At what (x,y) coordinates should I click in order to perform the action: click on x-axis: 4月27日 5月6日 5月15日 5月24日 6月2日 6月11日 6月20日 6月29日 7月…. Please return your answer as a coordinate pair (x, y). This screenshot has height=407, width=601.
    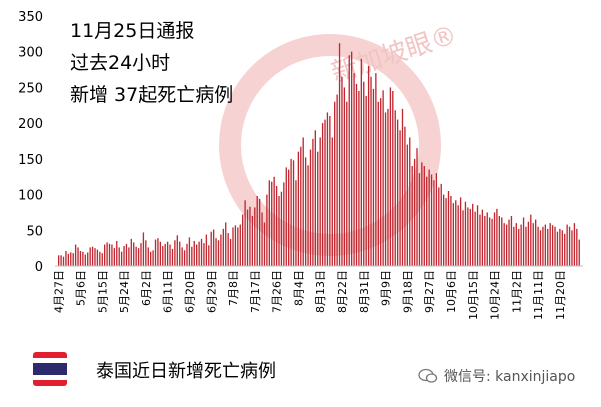
    Looking at the image, I should click on (310, 295).